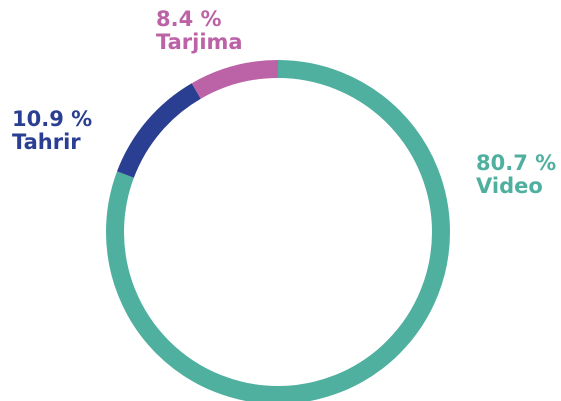 This screenshot has height=401, width=561. I want to click on slice-value-tarjima: 8.4 %, so click(189, 19).